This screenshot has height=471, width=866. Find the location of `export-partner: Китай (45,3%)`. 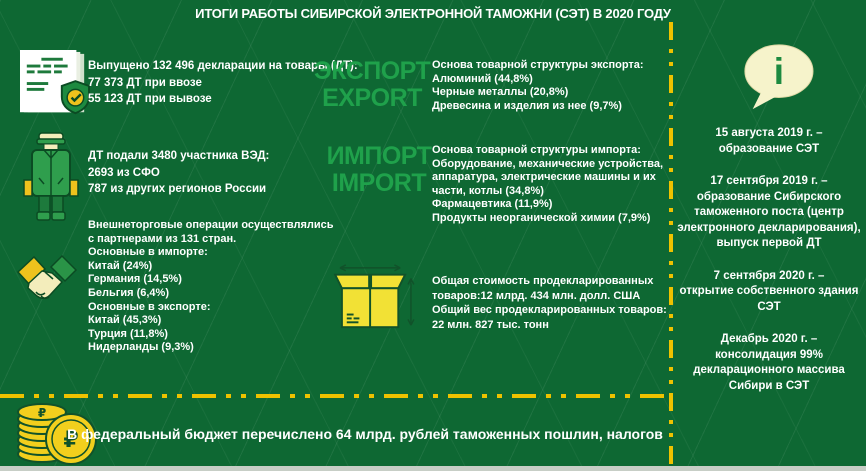

export-partner: Китай (45,3%) is located at coordinates (125, 320).